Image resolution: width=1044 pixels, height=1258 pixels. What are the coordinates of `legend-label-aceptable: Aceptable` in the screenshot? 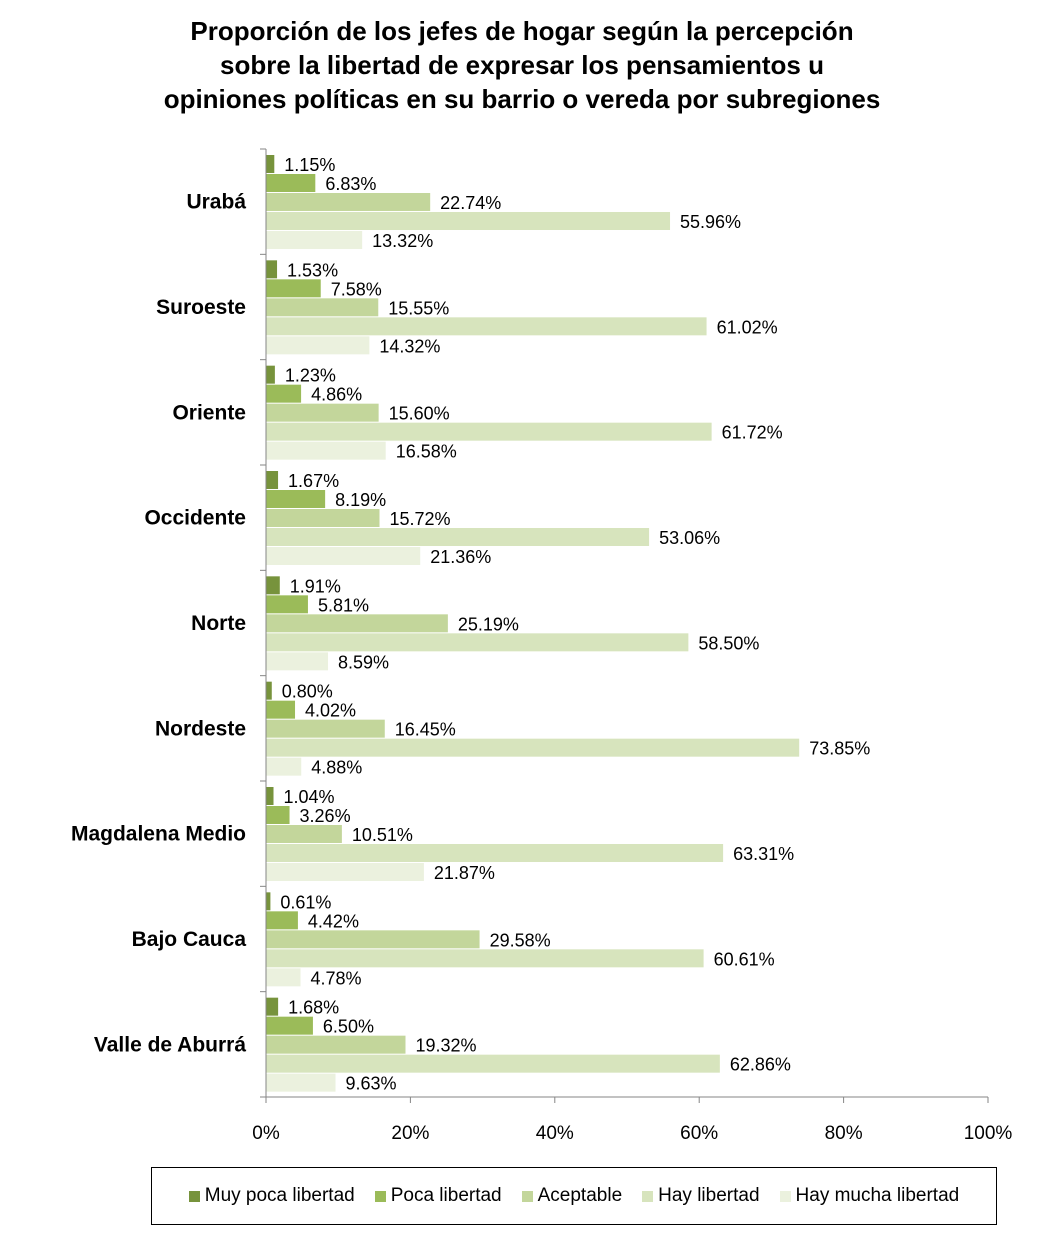 It's located at (580, 1195).